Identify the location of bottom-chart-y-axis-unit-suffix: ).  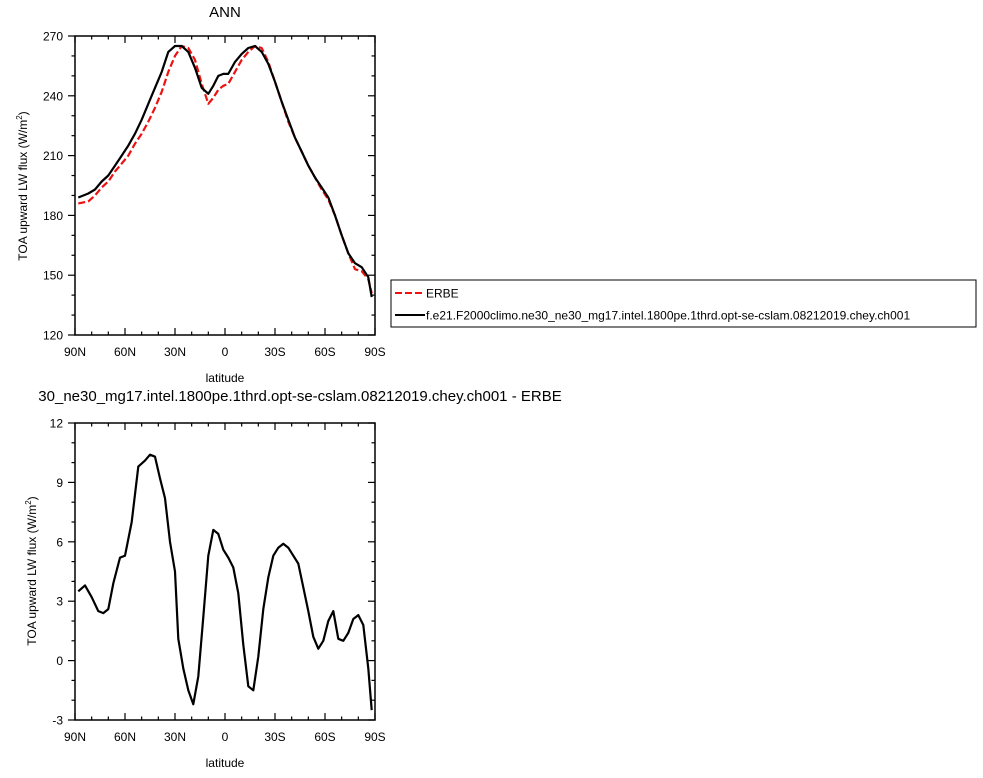
(32, 498).